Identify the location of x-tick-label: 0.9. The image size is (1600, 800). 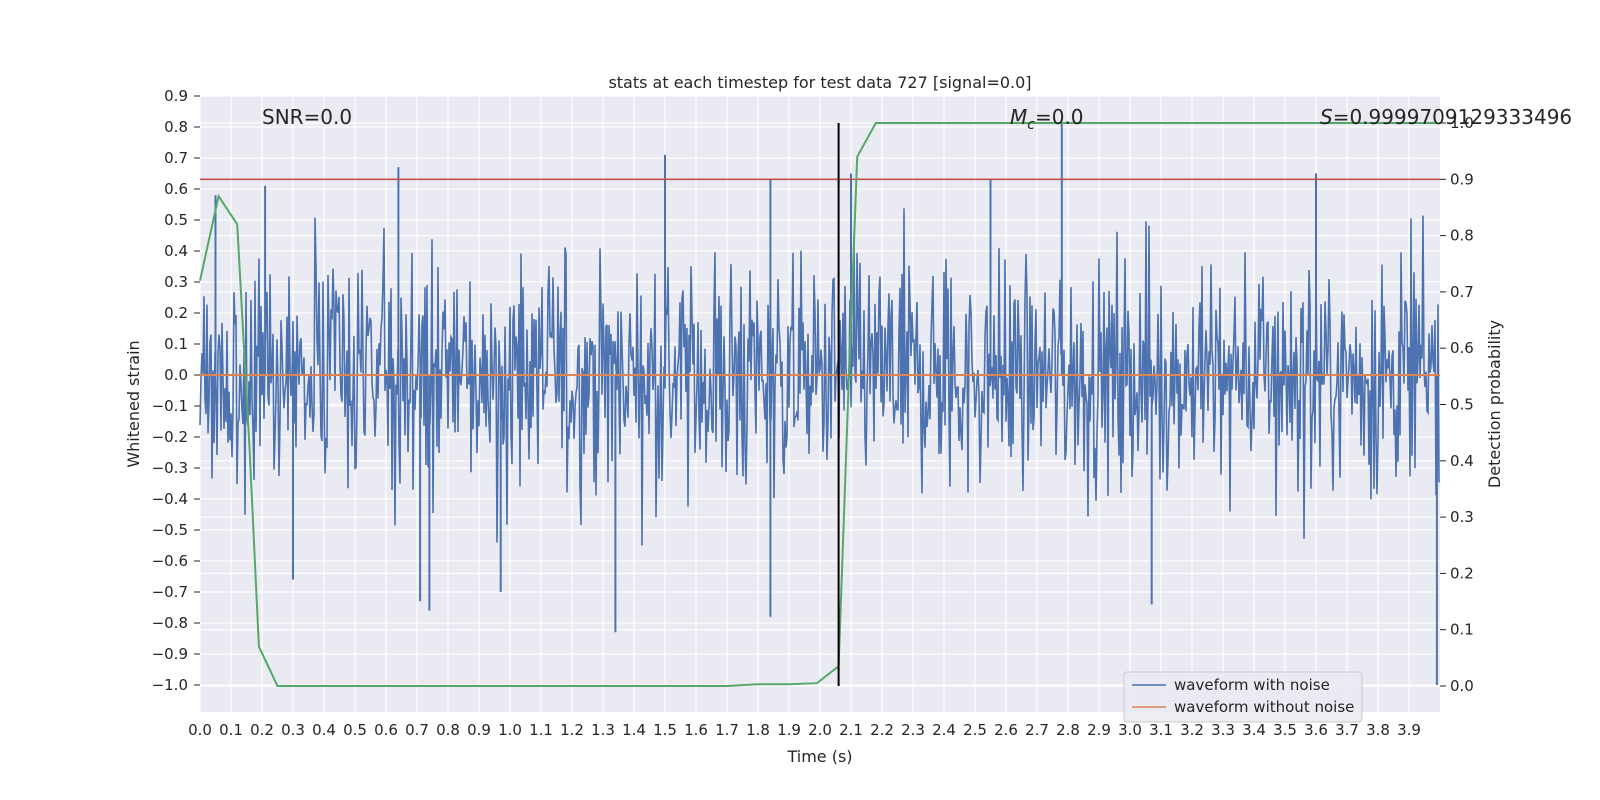
(479, 730).